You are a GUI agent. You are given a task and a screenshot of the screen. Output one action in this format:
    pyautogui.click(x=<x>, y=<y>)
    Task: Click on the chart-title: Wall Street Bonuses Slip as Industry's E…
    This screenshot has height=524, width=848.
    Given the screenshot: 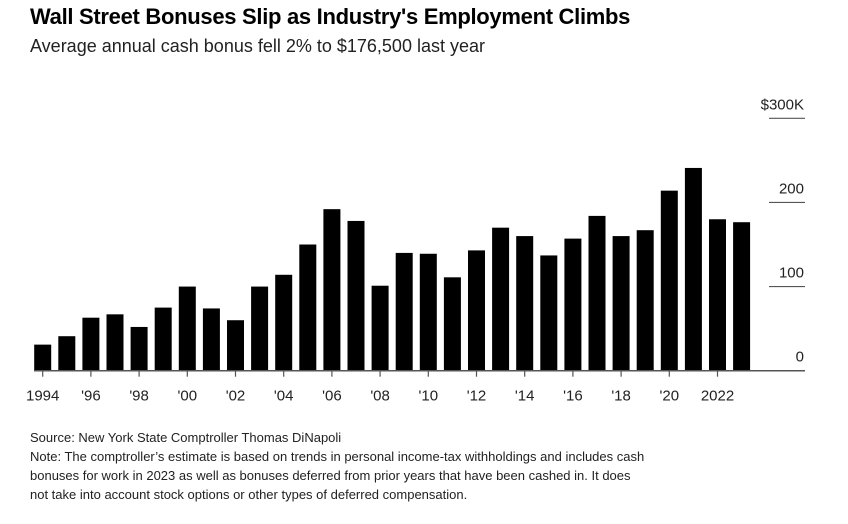 What is the action you would take?
    pyautogui.click(x=330, y=16)
    